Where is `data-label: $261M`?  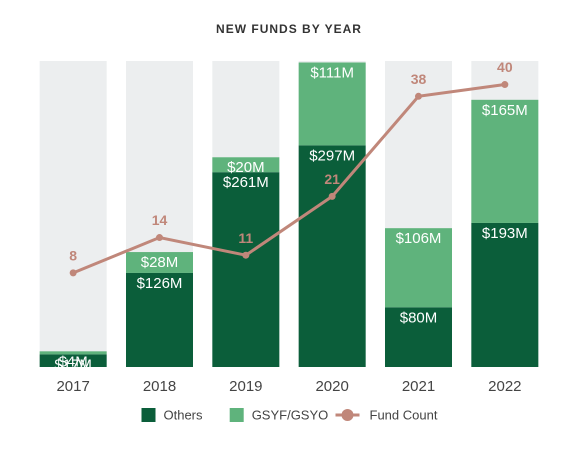
data-label: $261M is located at coordinates (246, 182).